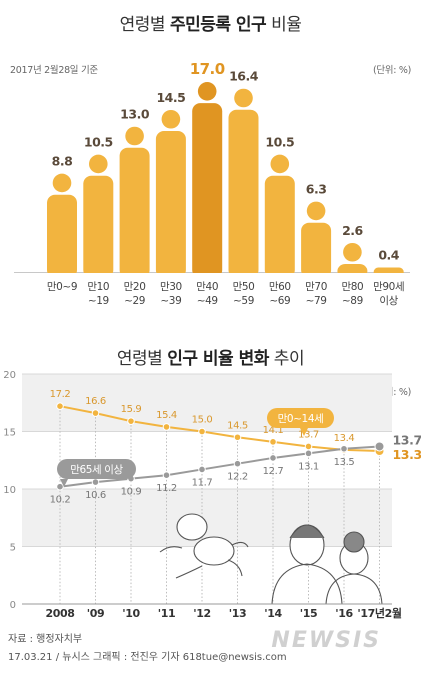 The image size is (421, 679). What do you see at coordinates (344, 438) in the screenshot?
I see `point-value-label: 13.4` at bounding box center [344, 438].